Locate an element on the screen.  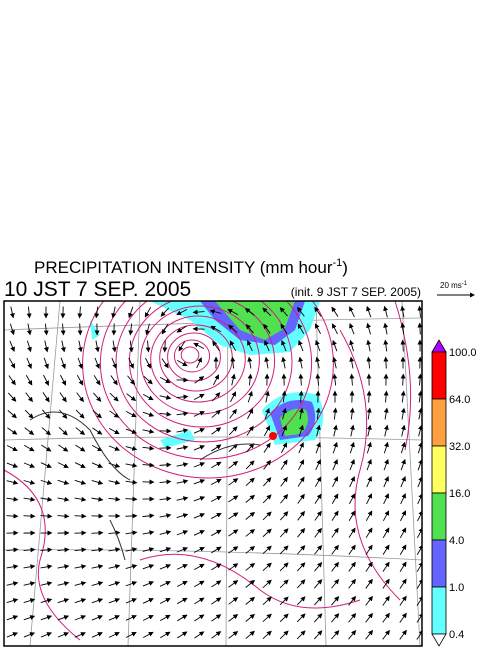
colorbar-label: 0.4 is located at coordinates (456, 635).